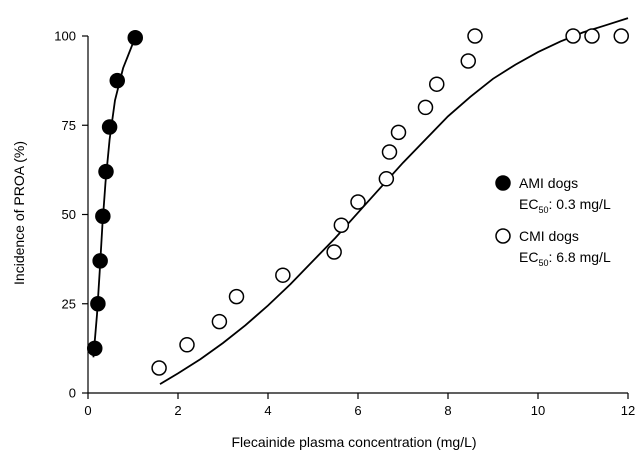 Image resolution: width=643 pixels, height=452 pixels. Describe the element at coordinates (528, 204) in the screenshot. I see `legend-ec50-ami-prefix: EC` at that location.